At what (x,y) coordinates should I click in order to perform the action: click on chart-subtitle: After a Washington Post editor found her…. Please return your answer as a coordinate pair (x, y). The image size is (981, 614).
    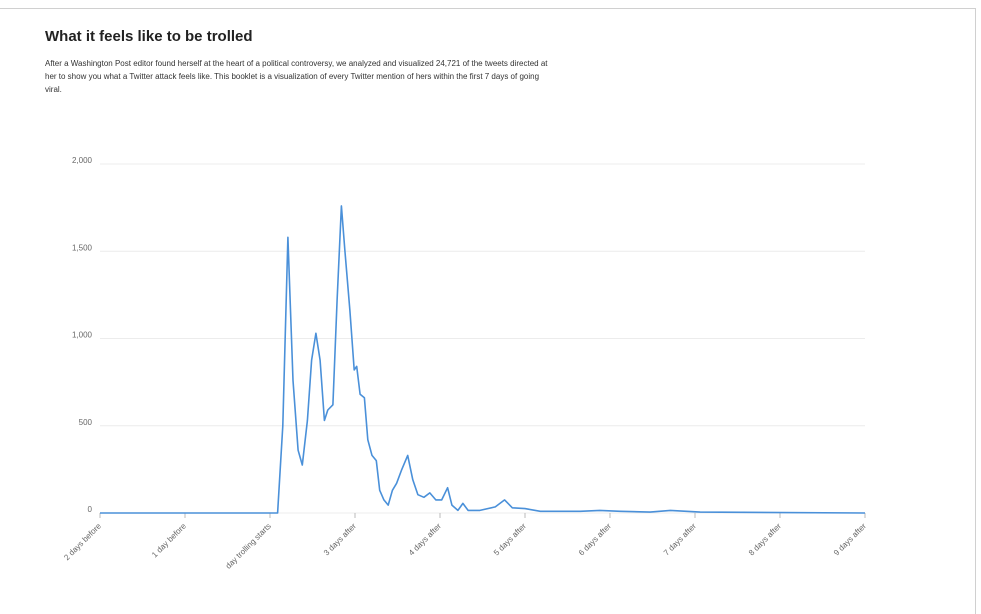
    Looking at the image, I should click on (296, 76).